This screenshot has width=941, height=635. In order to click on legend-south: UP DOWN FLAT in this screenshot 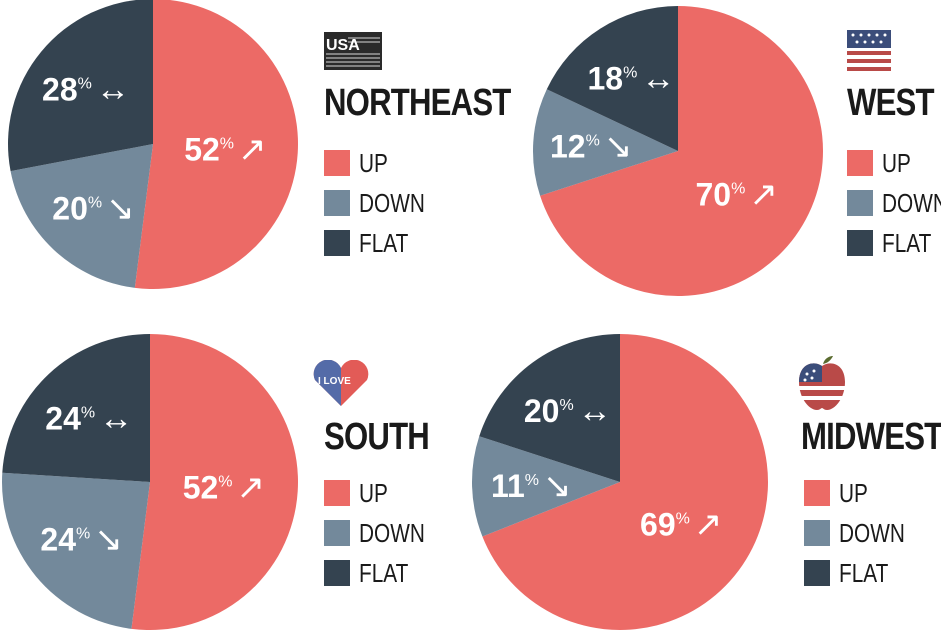, I will do `click(382, 533)`.